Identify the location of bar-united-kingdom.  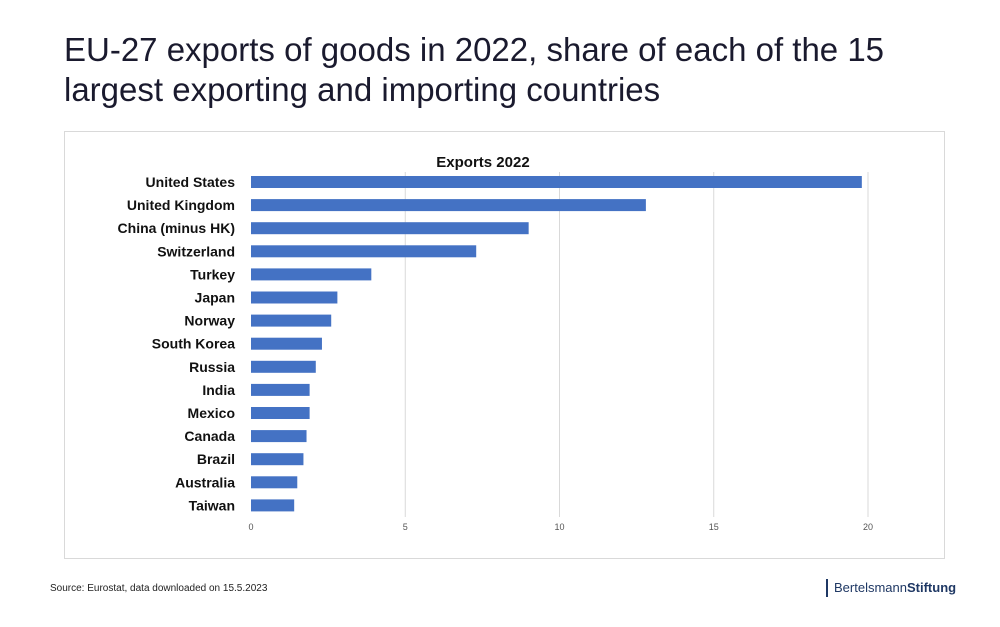
(448, 205).